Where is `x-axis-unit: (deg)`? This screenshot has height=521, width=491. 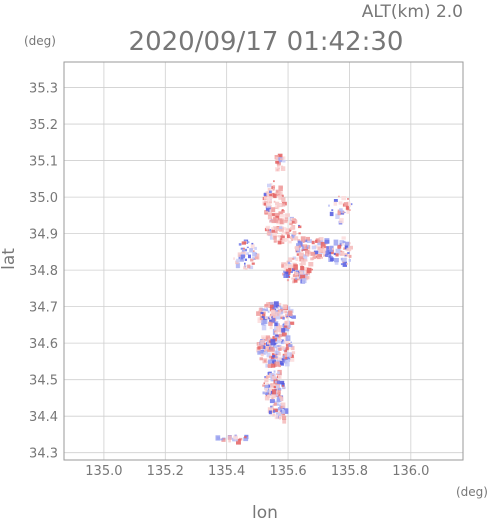 x-axis-unit: (deg) is located at coordinates (472, 492).